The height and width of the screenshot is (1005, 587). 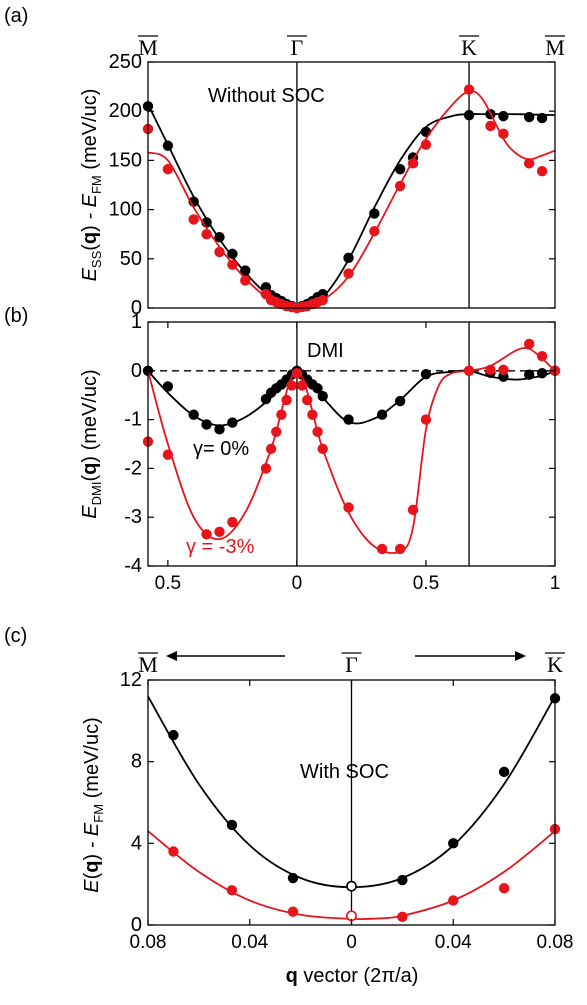 What do you see at coordinates (344, 772) in the screenshot?
I see `annotation-with-soc: With SOC` at bounding box center [344, 772].